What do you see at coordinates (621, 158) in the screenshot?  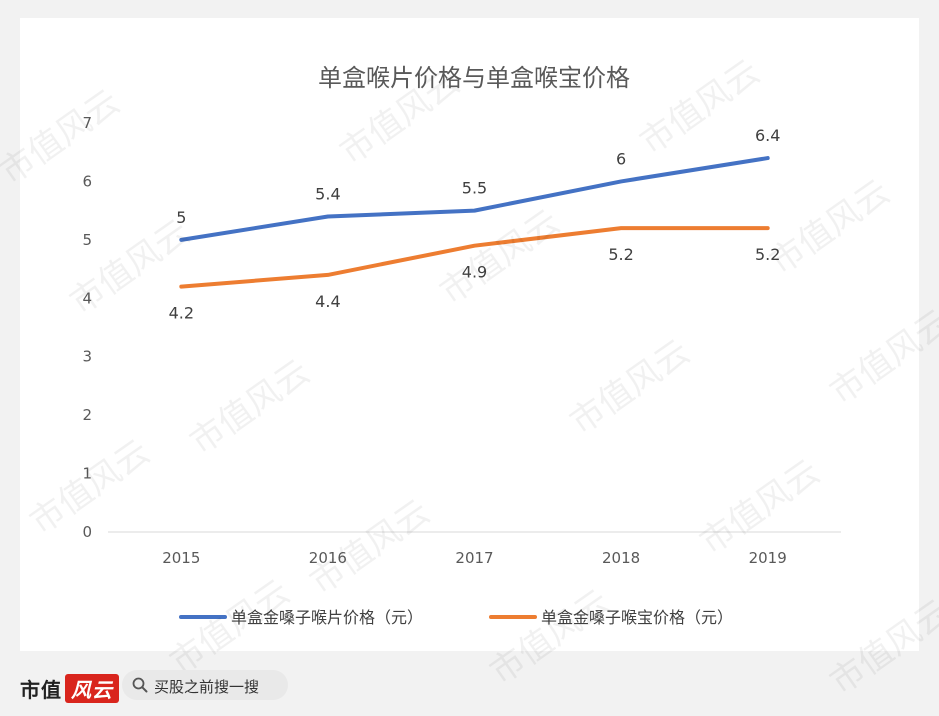 I see `data-label: 6` at bounding box center [621, 158].